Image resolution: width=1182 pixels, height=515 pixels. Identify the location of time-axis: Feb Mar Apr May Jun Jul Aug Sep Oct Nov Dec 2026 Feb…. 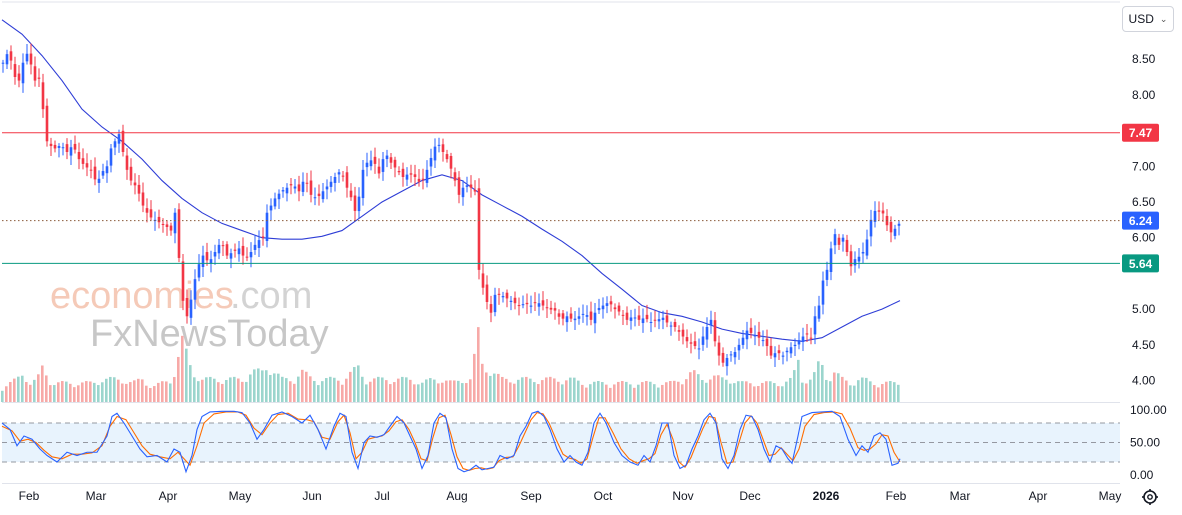
(570, 496).